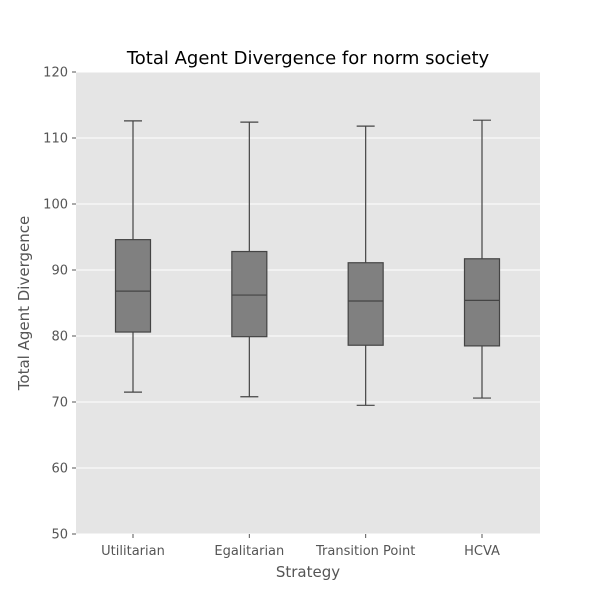 The width and height of the screenshot is (600, 600). I want to click on y-tick-label: 60, so click(59, 469).